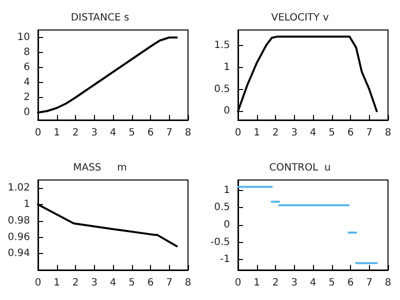 This screenshot has height=300, width=400. What do you see at coordinates (300, 168) in the screenshot?
I see `chart-title: CONTROL u` at bounding box center [300, 168].